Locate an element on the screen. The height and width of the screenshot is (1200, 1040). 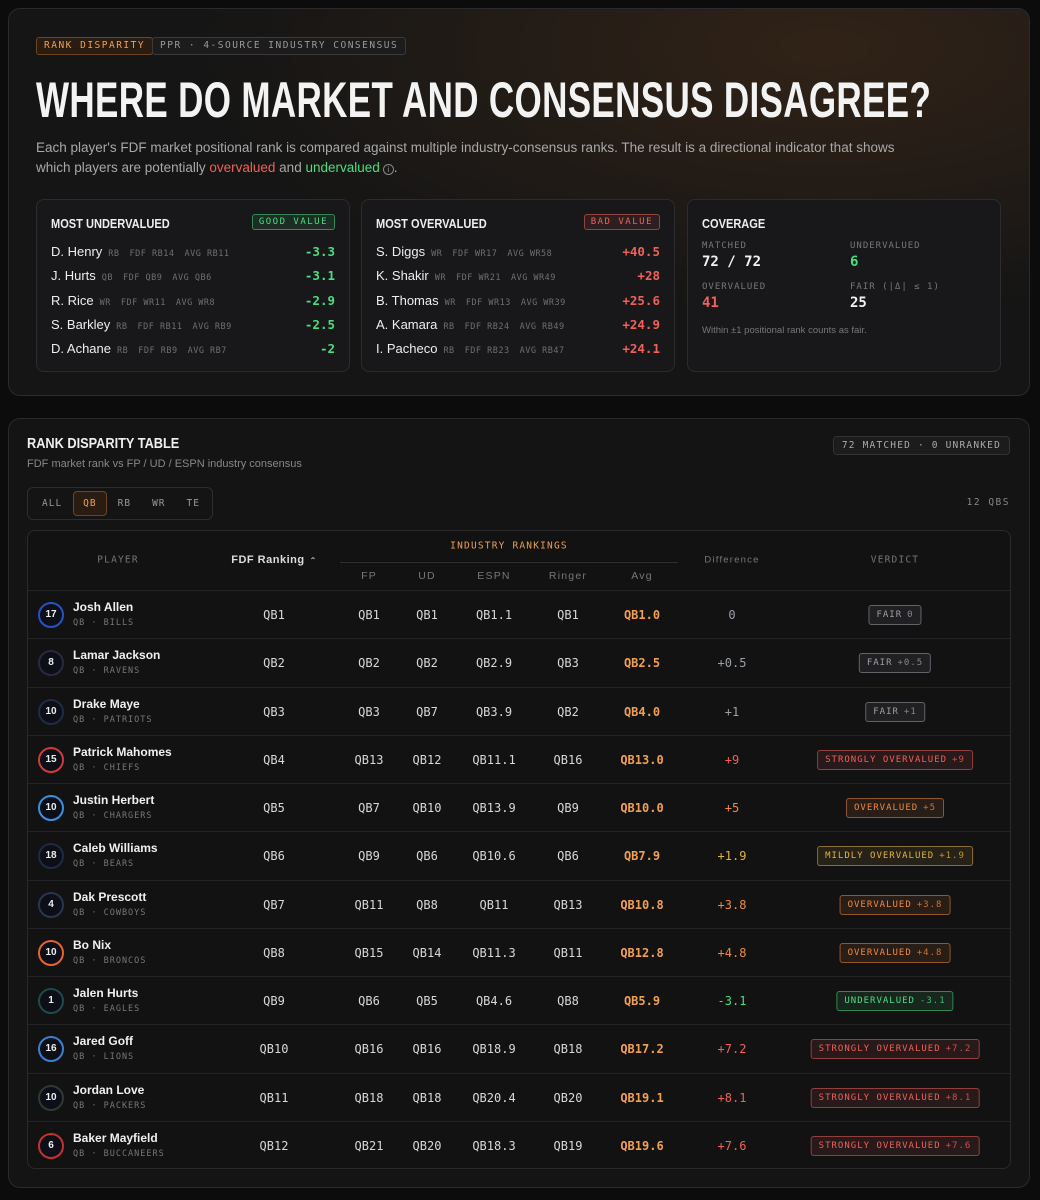
verdict-badge: OVERVALUED +5 is located at coordinates (895, 808).